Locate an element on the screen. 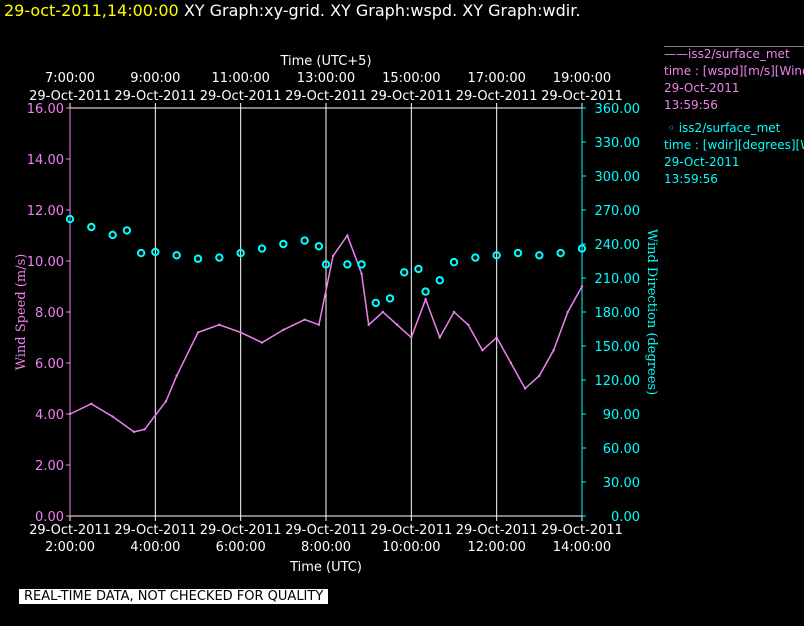  title-xy-grid: XY Graph:xy-grid. is located at coordinates (254, 10).